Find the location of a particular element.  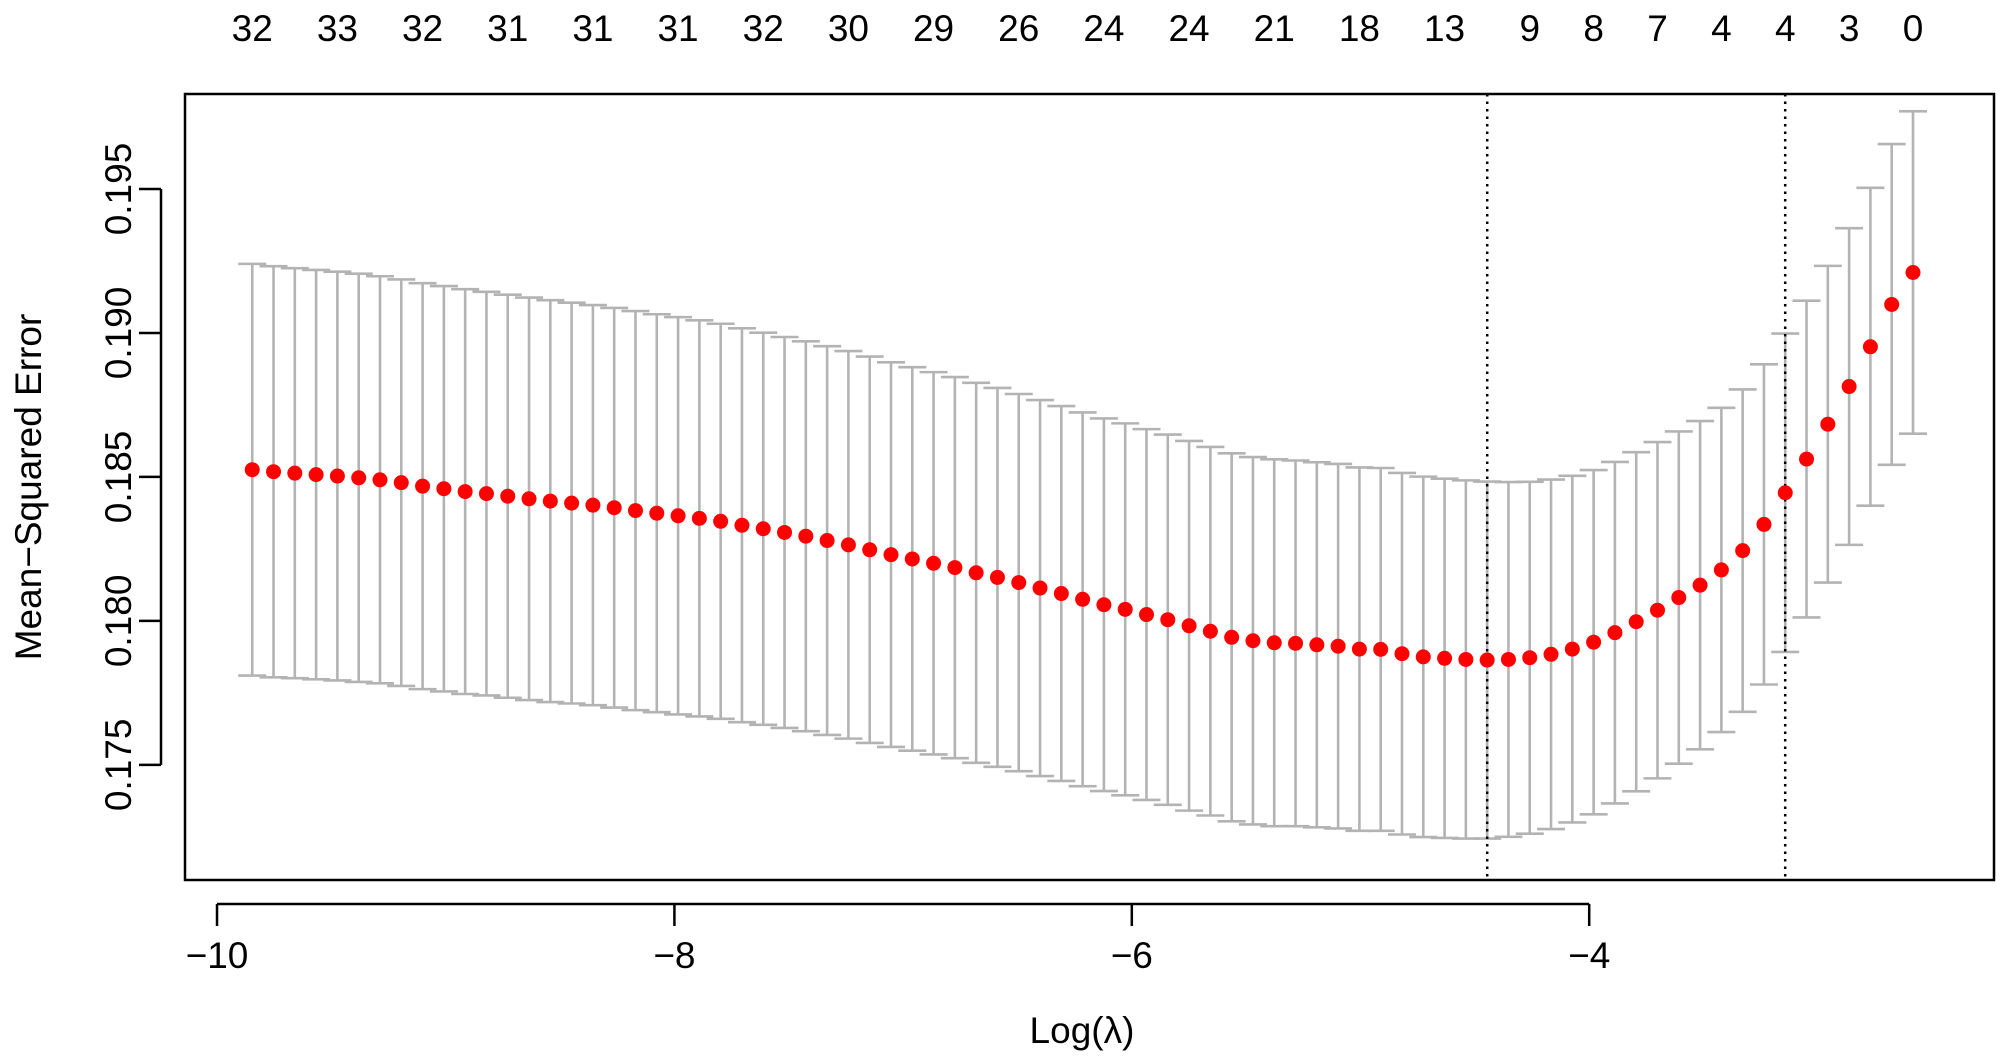

top-axis-label: 9 is located at coordinates (1529, 28).